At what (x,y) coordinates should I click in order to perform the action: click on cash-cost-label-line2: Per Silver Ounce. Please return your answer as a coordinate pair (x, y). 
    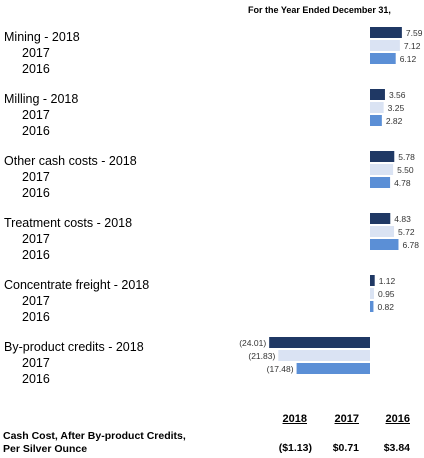
    Looking at the image, I should click on (45, 449).